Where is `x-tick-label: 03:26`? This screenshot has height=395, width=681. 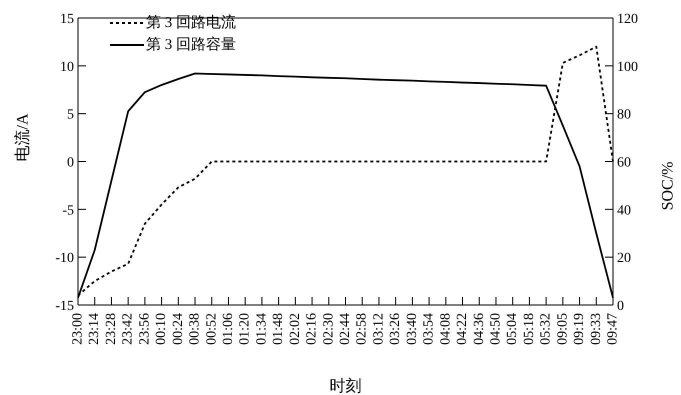
x-tick-label: 03:26 is located at coordinates (396, 329).